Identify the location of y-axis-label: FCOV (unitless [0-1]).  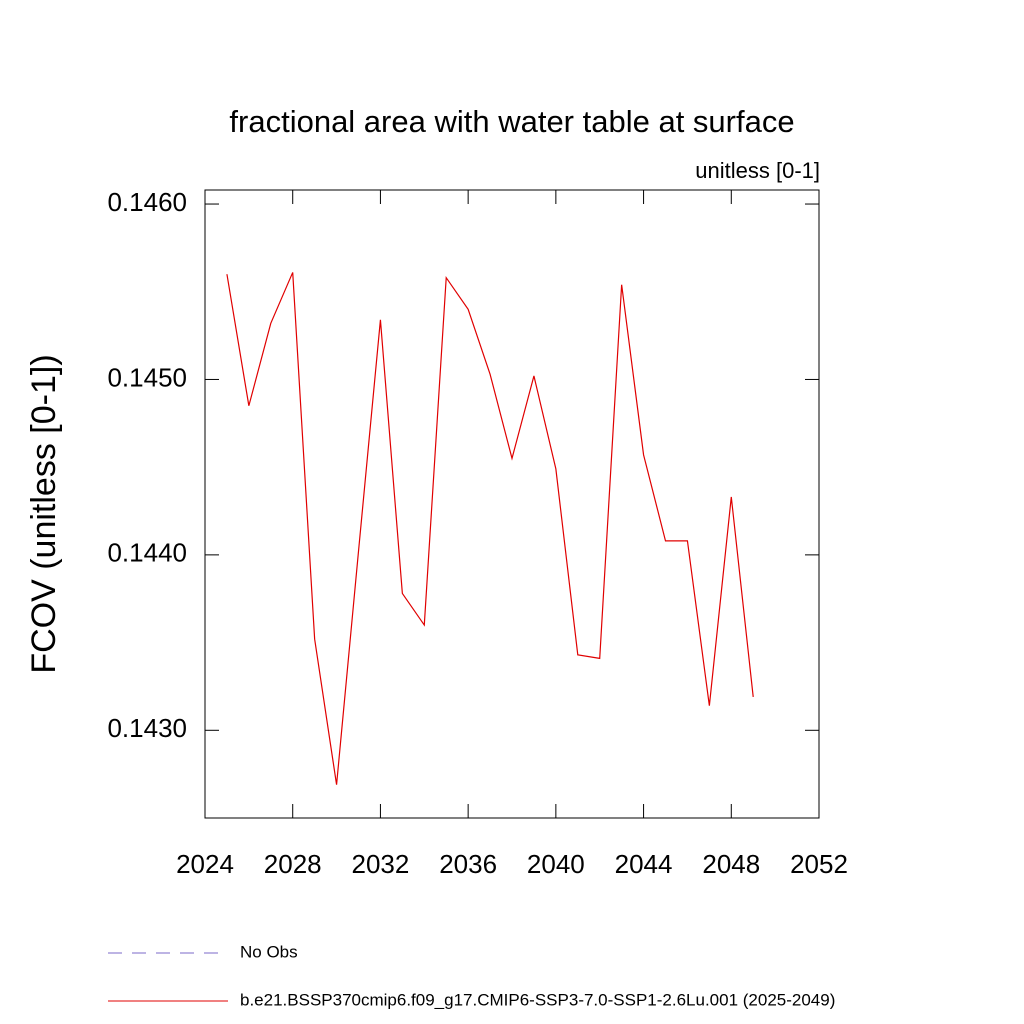
(44, 513).